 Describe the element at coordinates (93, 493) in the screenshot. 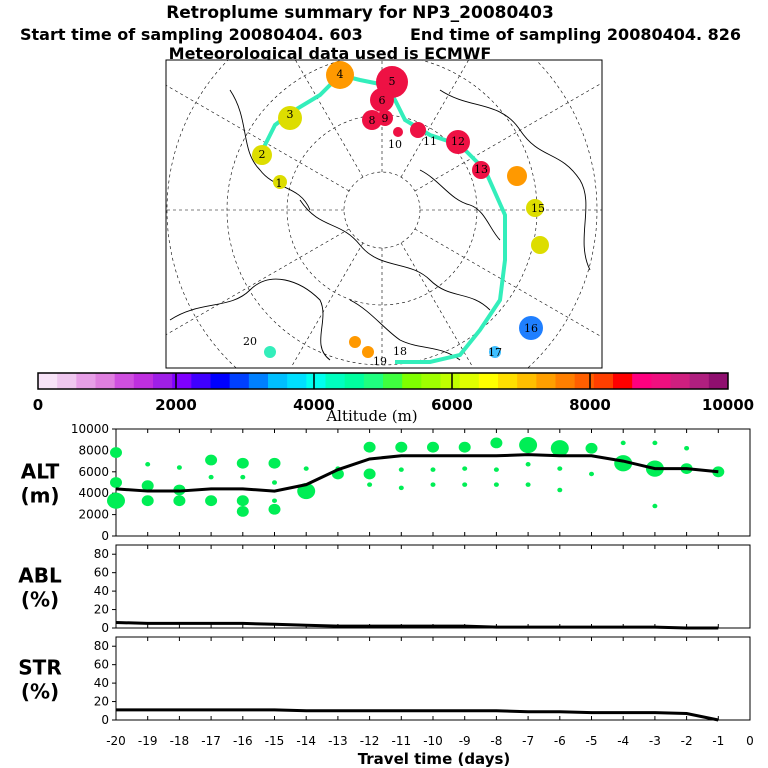

I see `y-tick-label: 4000` at that location.